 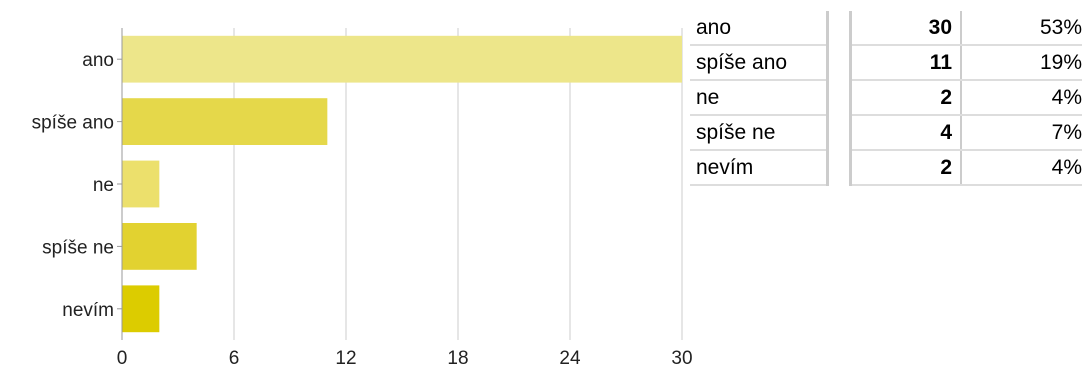 What do you see at coordinates (73, 123) in the screenshot?
I see `category-label: spíše ano` at bounding box center [73, 123].